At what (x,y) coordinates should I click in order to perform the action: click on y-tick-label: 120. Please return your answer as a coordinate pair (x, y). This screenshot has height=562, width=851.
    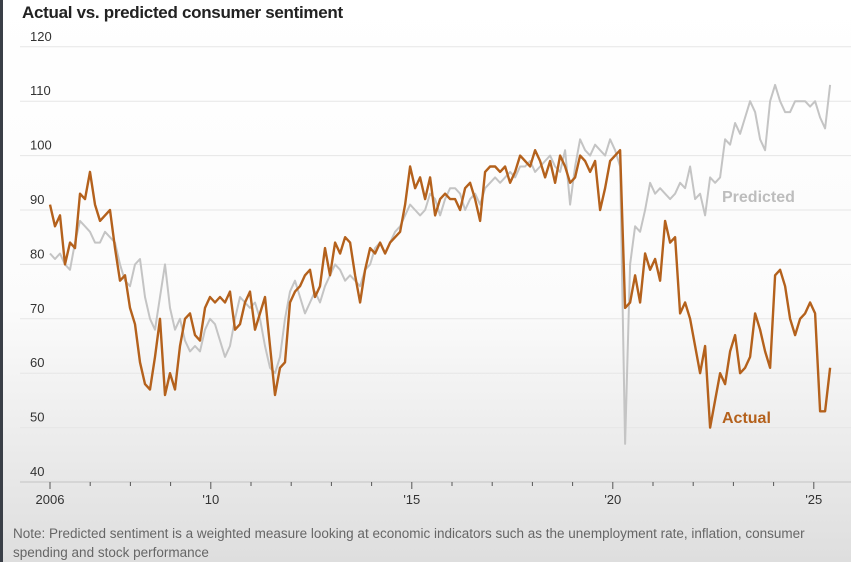
    Looking at the image, I should click on (41, 36).